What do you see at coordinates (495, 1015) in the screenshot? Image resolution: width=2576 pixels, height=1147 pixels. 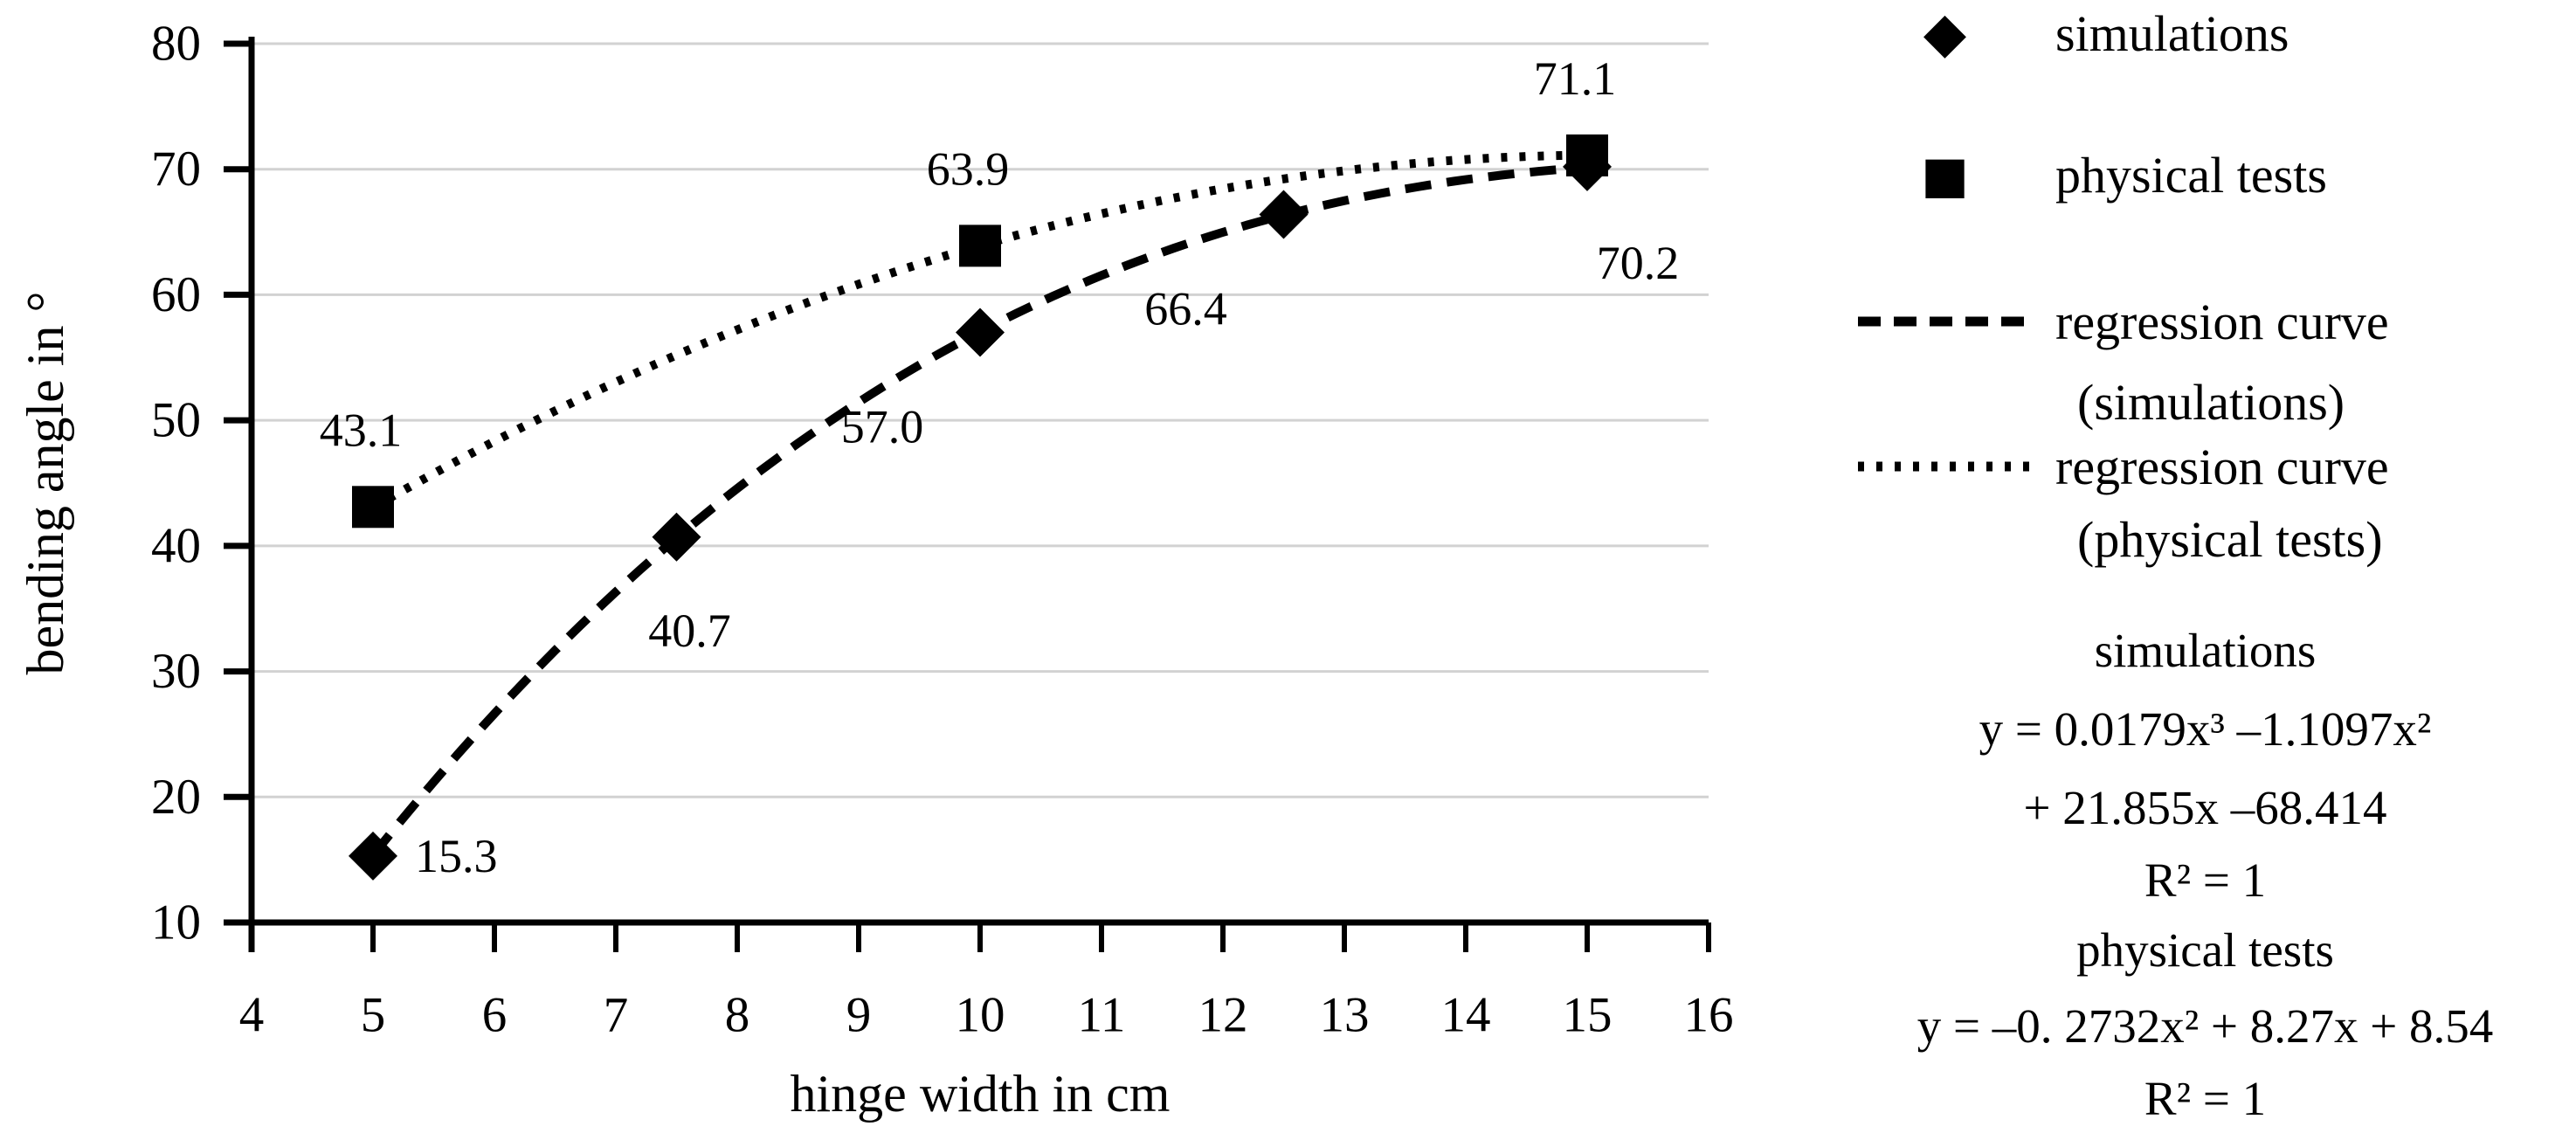 I see `x-tick-label: 6` at bounding box center [495, 1015].